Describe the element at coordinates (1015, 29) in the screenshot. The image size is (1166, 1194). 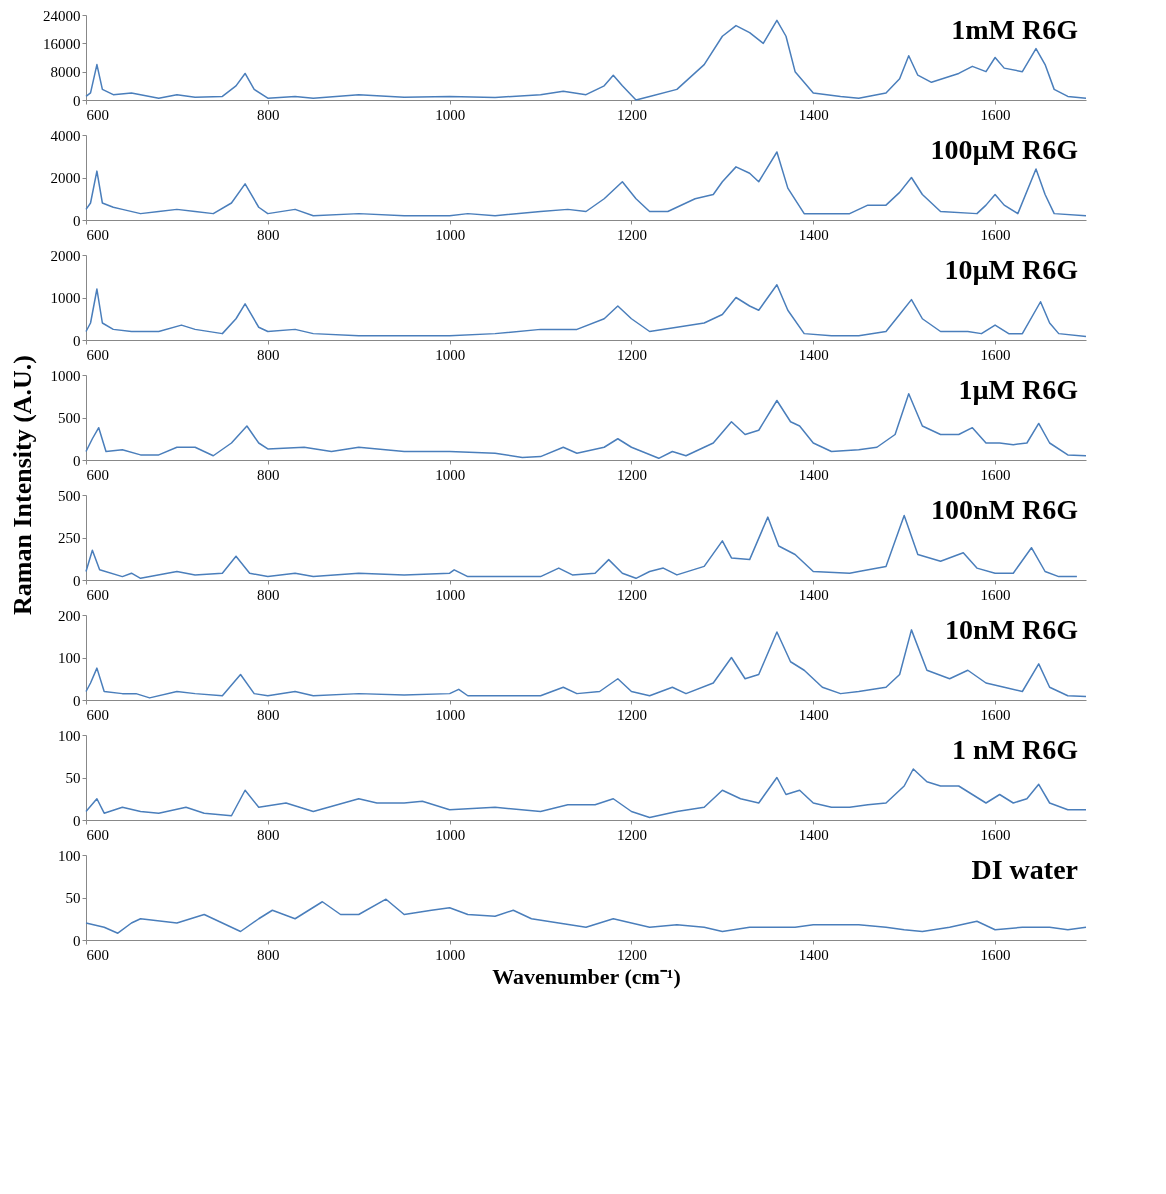
I see `annotation: 1mM R6G` at that location.